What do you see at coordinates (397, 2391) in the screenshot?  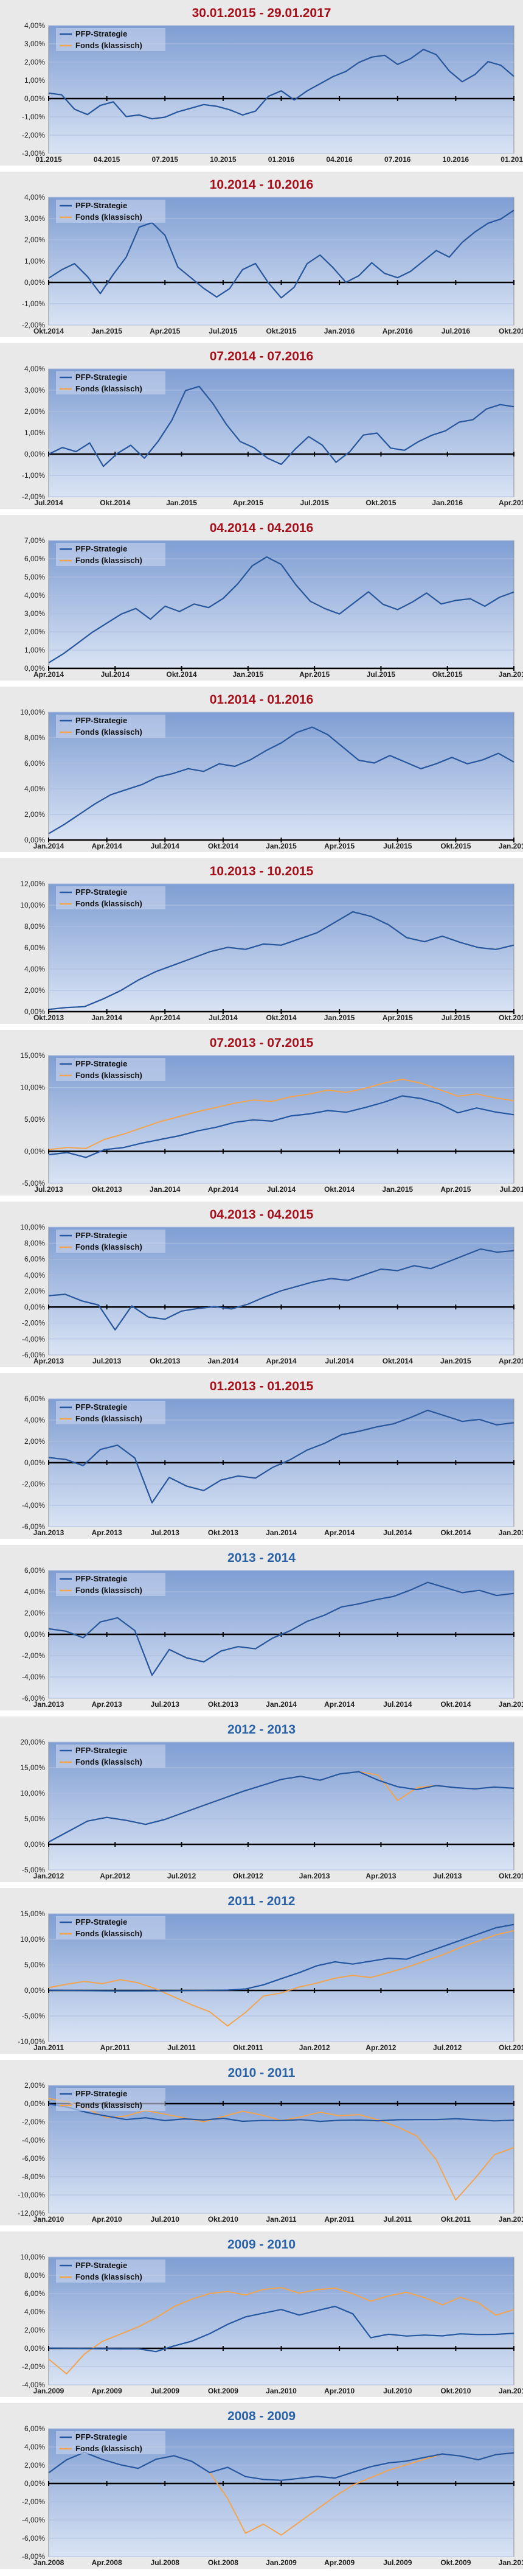 I see `x-tick-label: Jul.2010` at bounding box center [397, 2391].